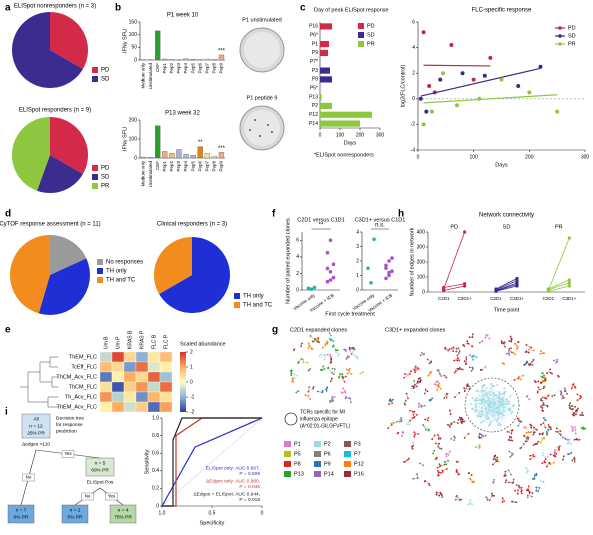  Describe the element at coordinates (212, 462) in the screenshot. I see `roc-curve` at that location.